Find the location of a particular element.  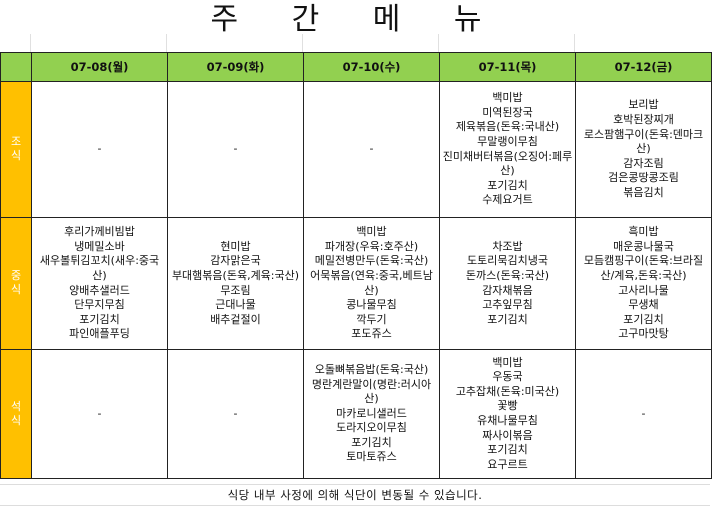

menu-item: 배추겉절이 is located at coordinates (235, 319).